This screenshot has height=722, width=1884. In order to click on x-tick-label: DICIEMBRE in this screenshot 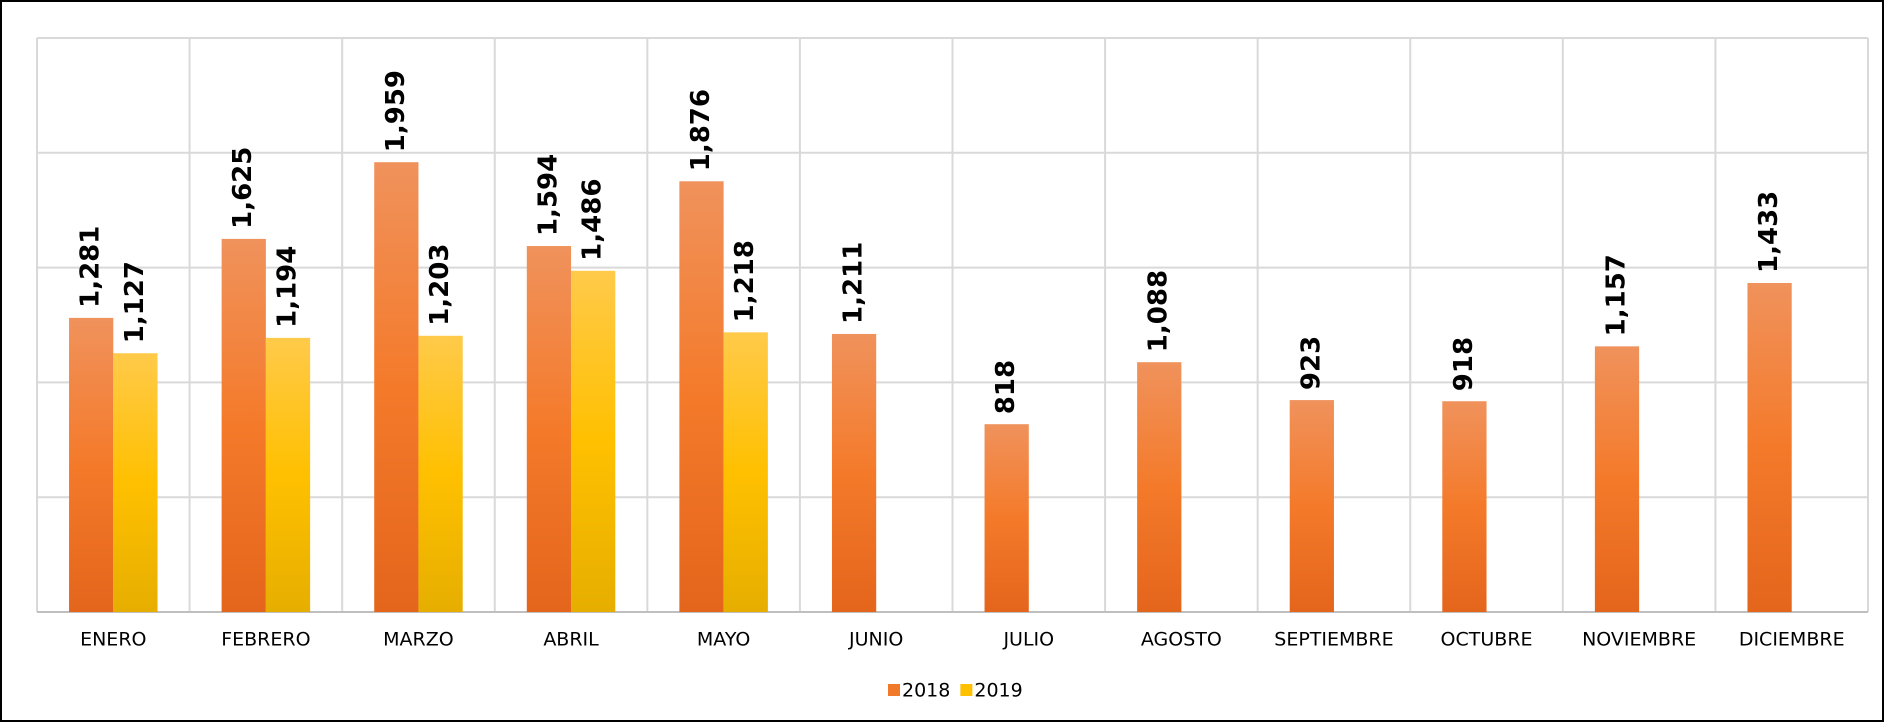, I will do `click(1792, 640)`.